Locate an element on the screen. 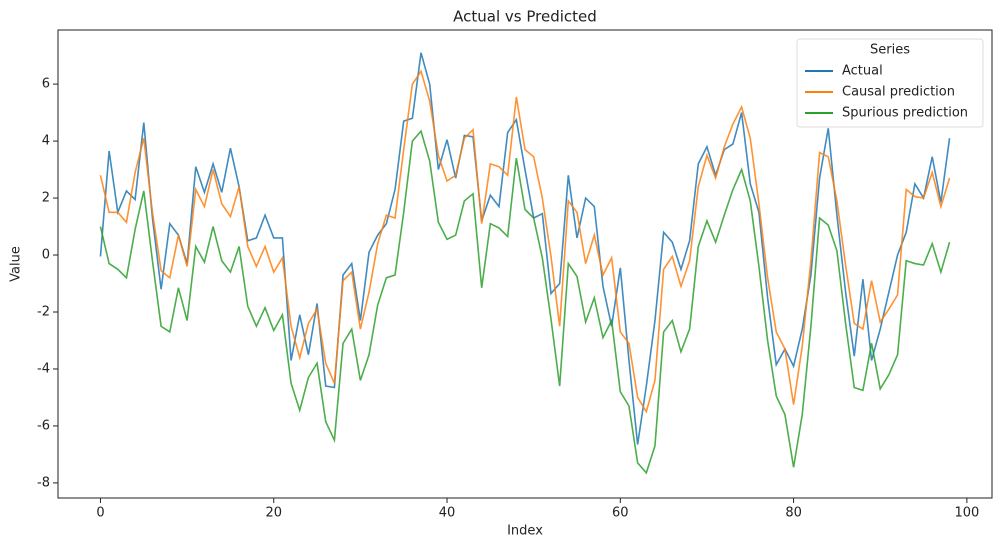 The height and width of the screenshot is (547, 999). y-tick-label: -6 is located at coordinates (43, 425).